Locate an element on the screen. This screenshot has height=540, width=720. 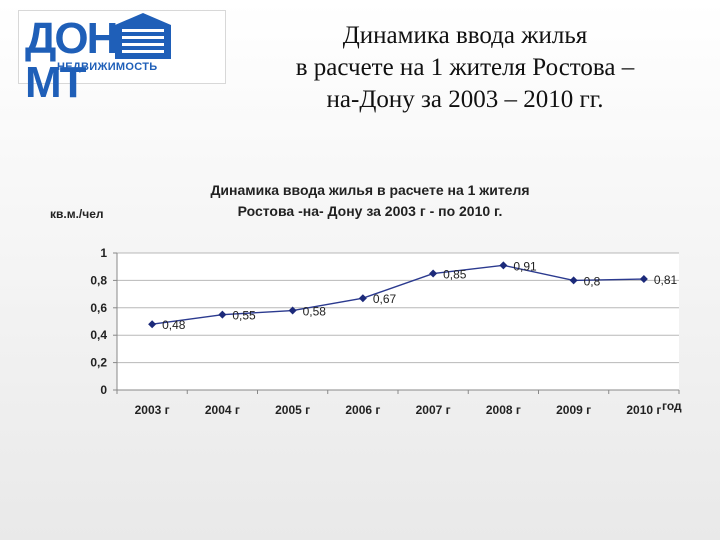
y-axis-label: кв.м./чел is located at coordinates (77, 214).